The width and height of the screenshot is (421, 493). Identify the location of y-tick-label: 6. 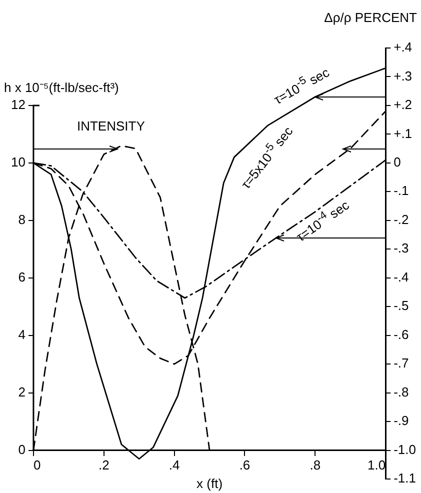
(22, 276).